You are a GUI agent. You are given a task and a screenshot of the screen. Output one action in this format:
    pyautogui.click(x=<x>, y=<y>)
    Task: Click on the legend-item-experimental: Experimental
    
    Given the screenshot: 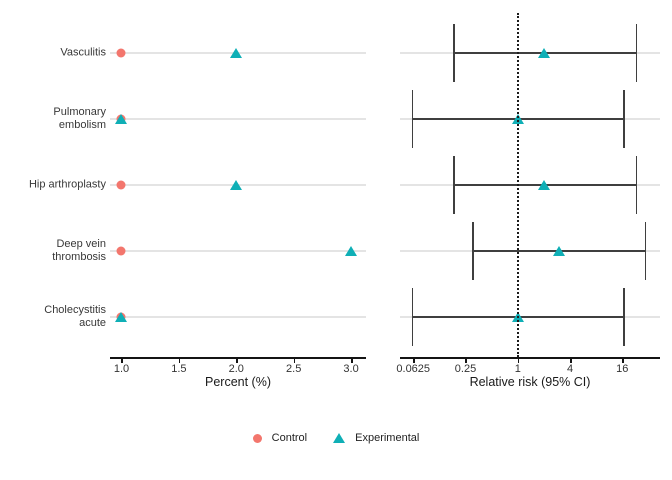 What is the action you would take?
    pyautogui.click(x=376, y=438)
    